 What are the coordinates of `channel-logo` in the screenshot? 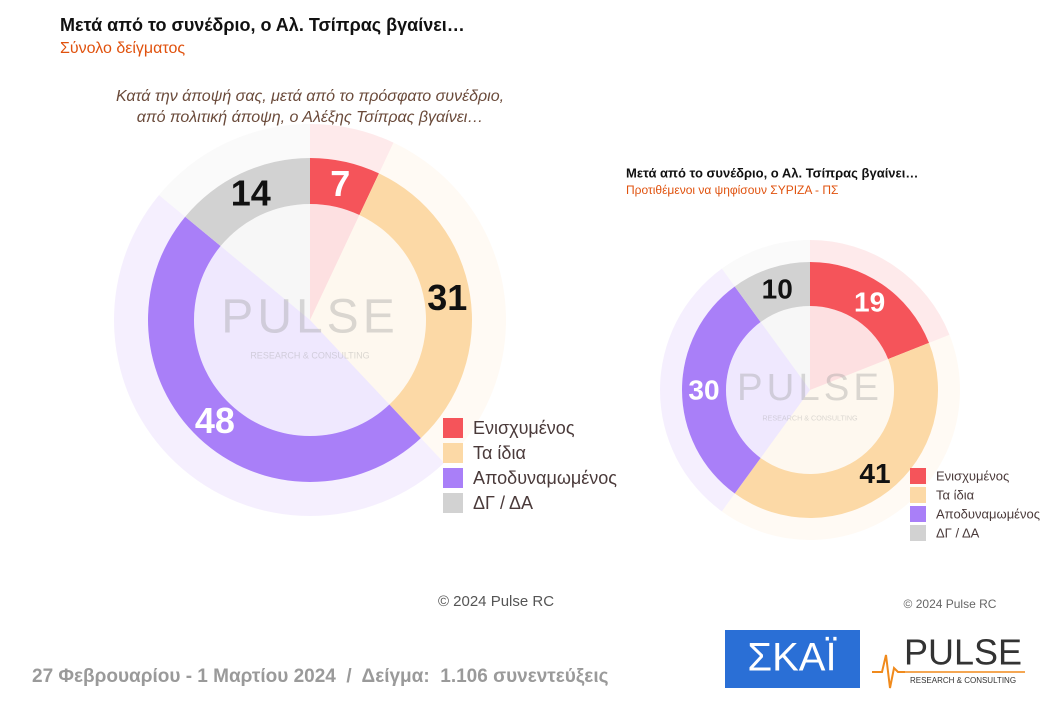 It's located at (792, 659).